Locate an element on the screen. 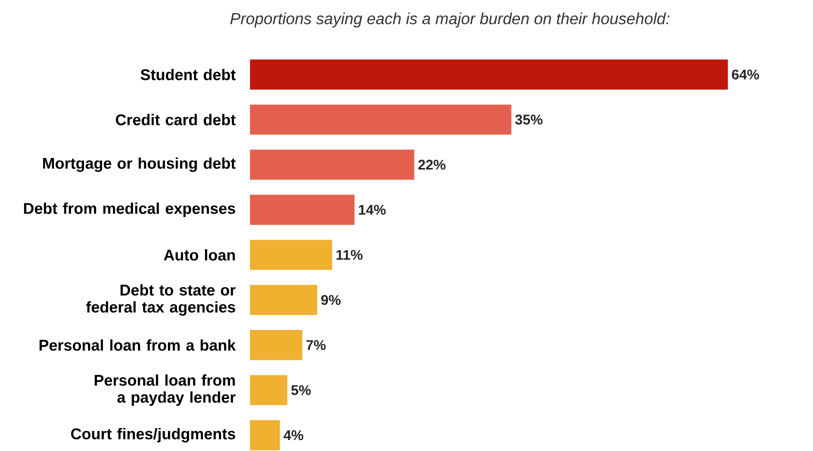 This screenshot has width=813, height=451. data-label: 5% is located at coordinates (301, 390).